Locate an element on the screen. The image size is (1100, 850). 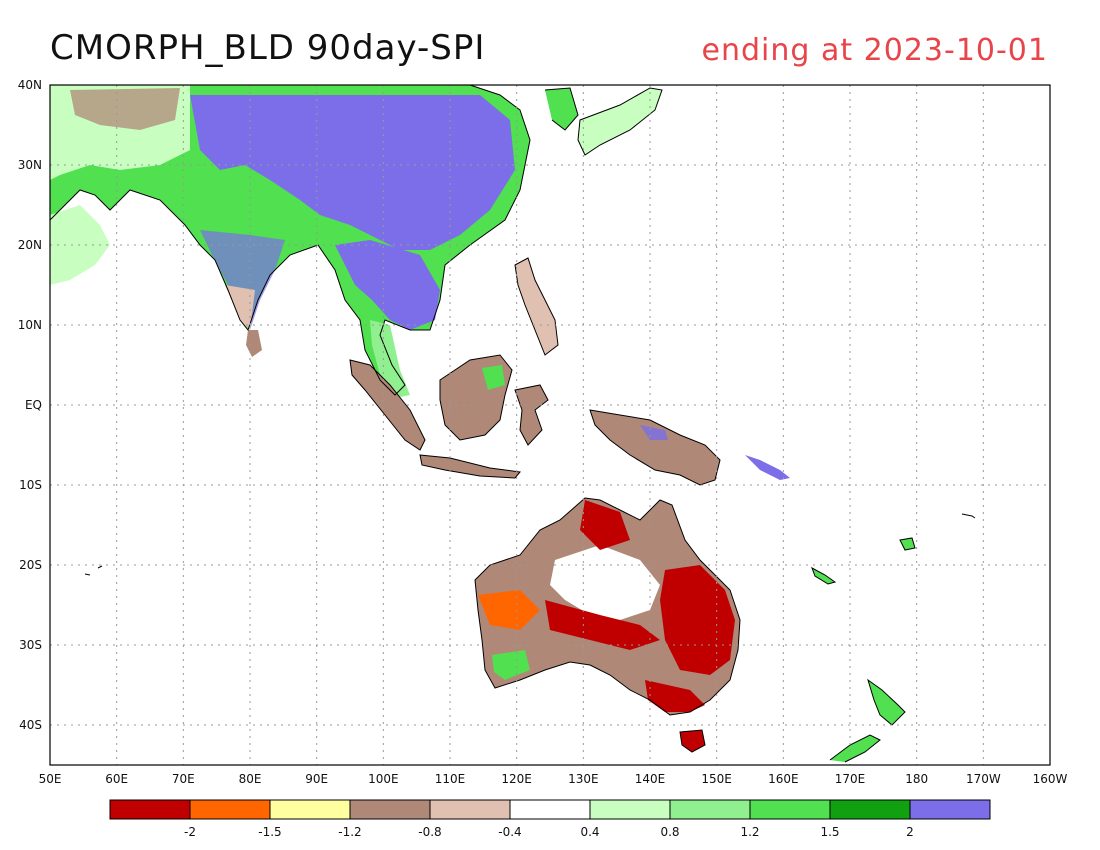
longitude-tick-label: 160W is located at coordinates (1050, 779).